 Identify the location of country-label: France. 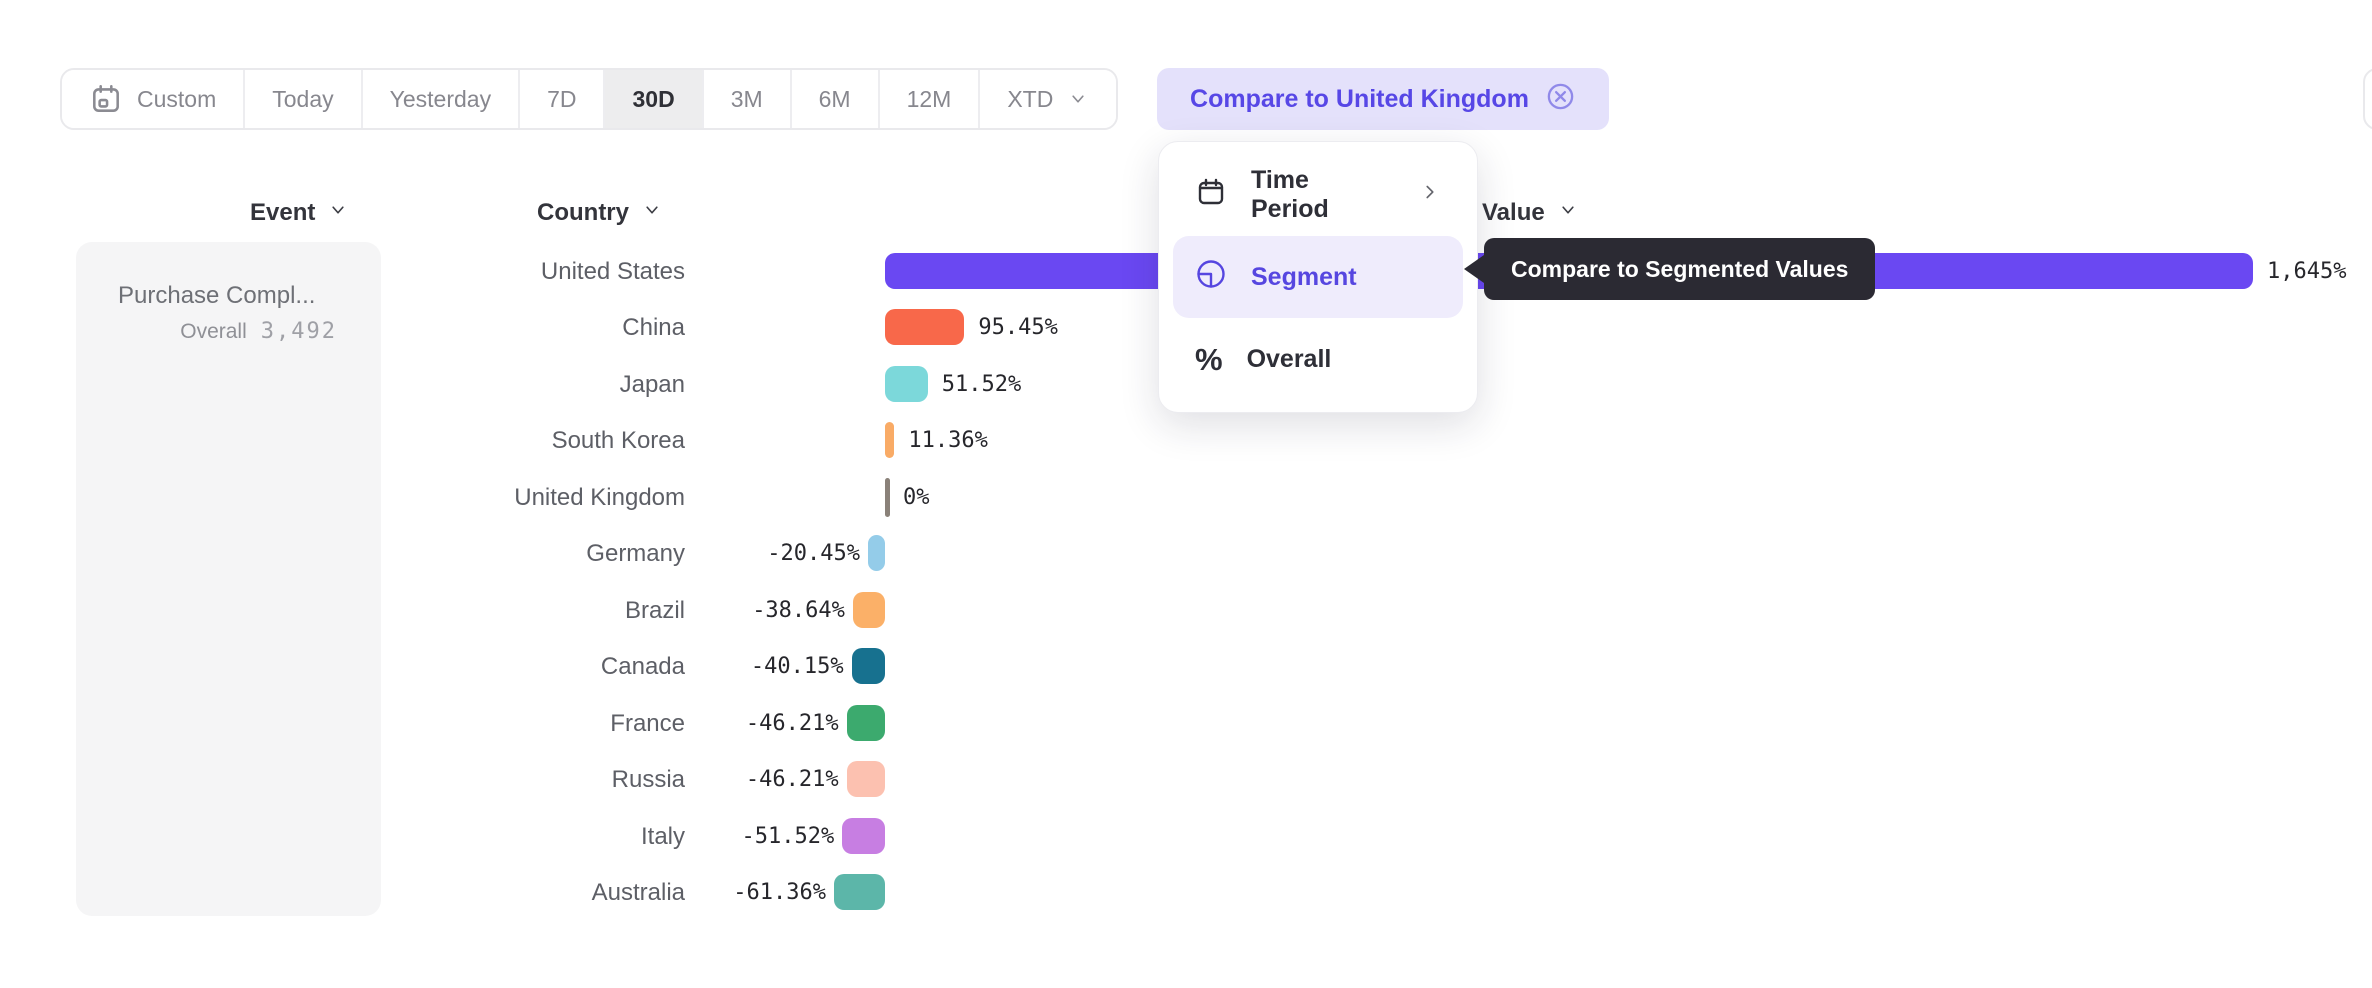
(647, 723).